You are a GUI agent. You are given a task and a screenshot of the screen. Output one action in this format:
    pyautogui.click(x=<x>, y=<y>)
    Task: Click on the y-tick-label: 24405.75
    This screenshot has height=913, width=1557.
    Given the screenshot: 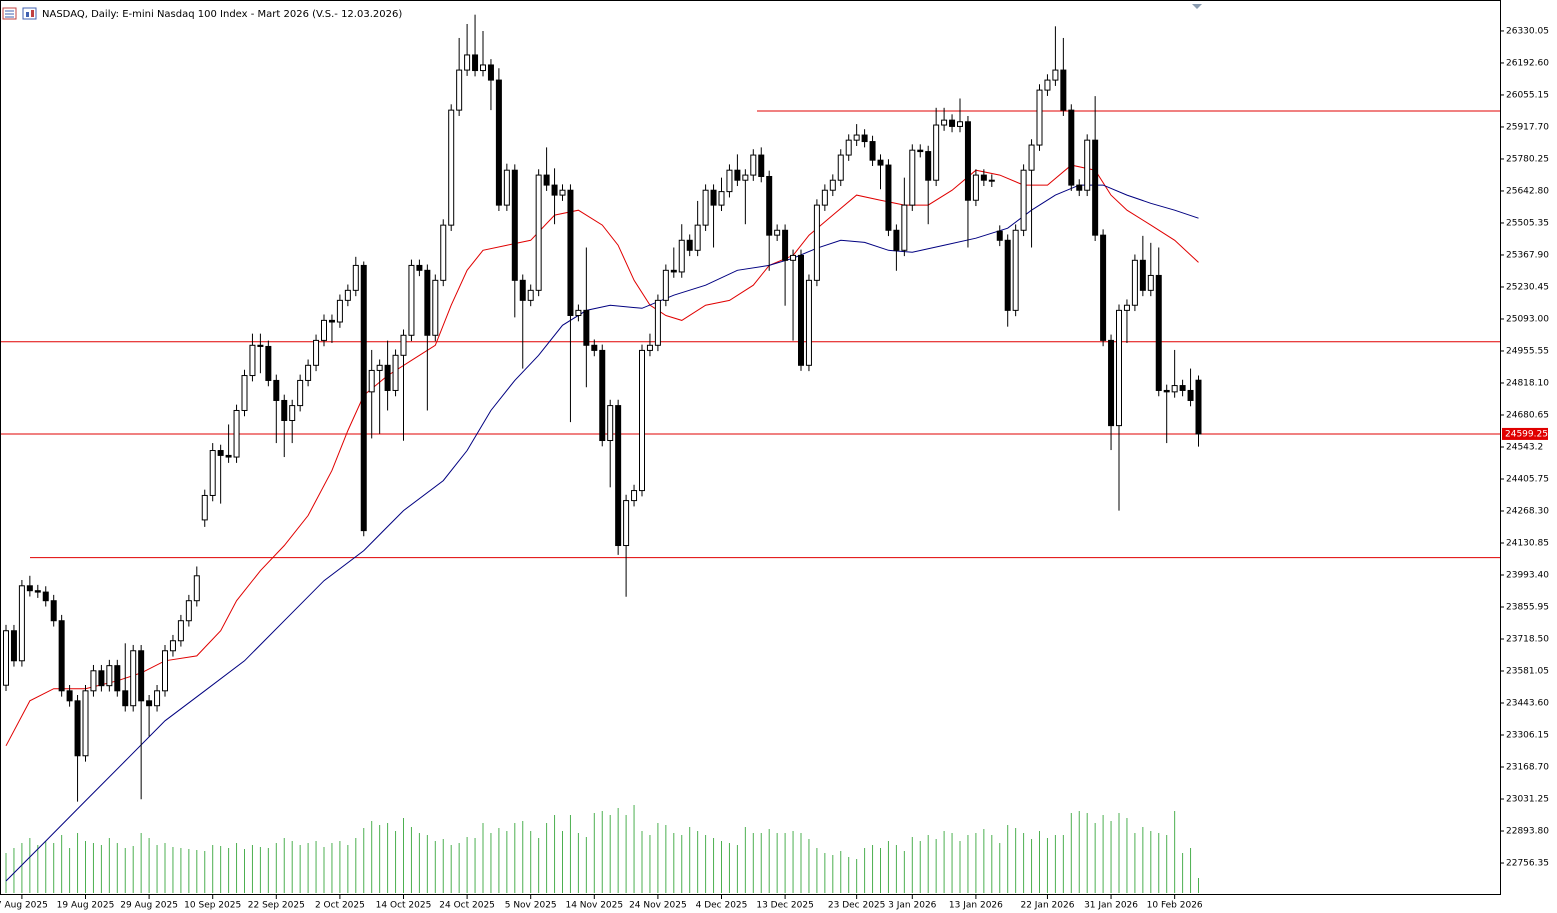 What is the action you would take?
    pyautogui.click(x=1527, y=479)
    